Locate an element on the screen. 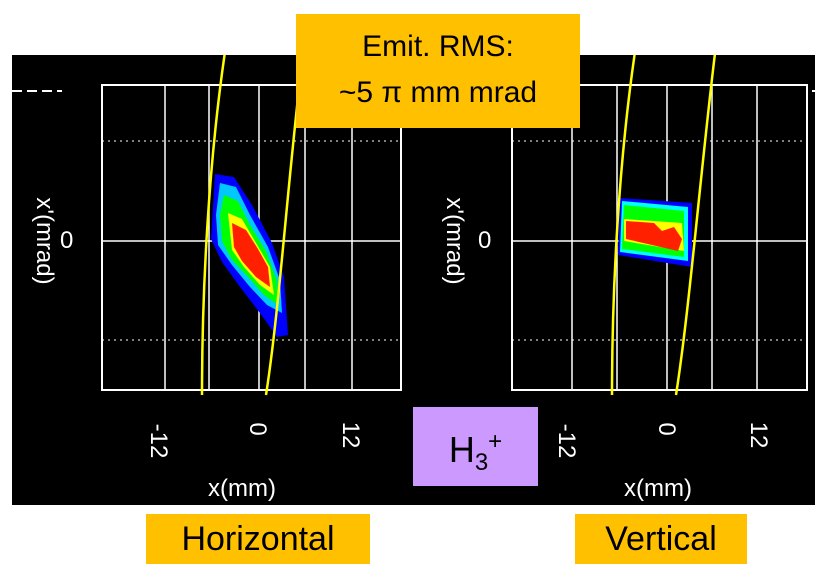 The height and width of the screenshot is (570, 830). y-tick-zero-vertical: 0 is located at coordinates (485, 240).